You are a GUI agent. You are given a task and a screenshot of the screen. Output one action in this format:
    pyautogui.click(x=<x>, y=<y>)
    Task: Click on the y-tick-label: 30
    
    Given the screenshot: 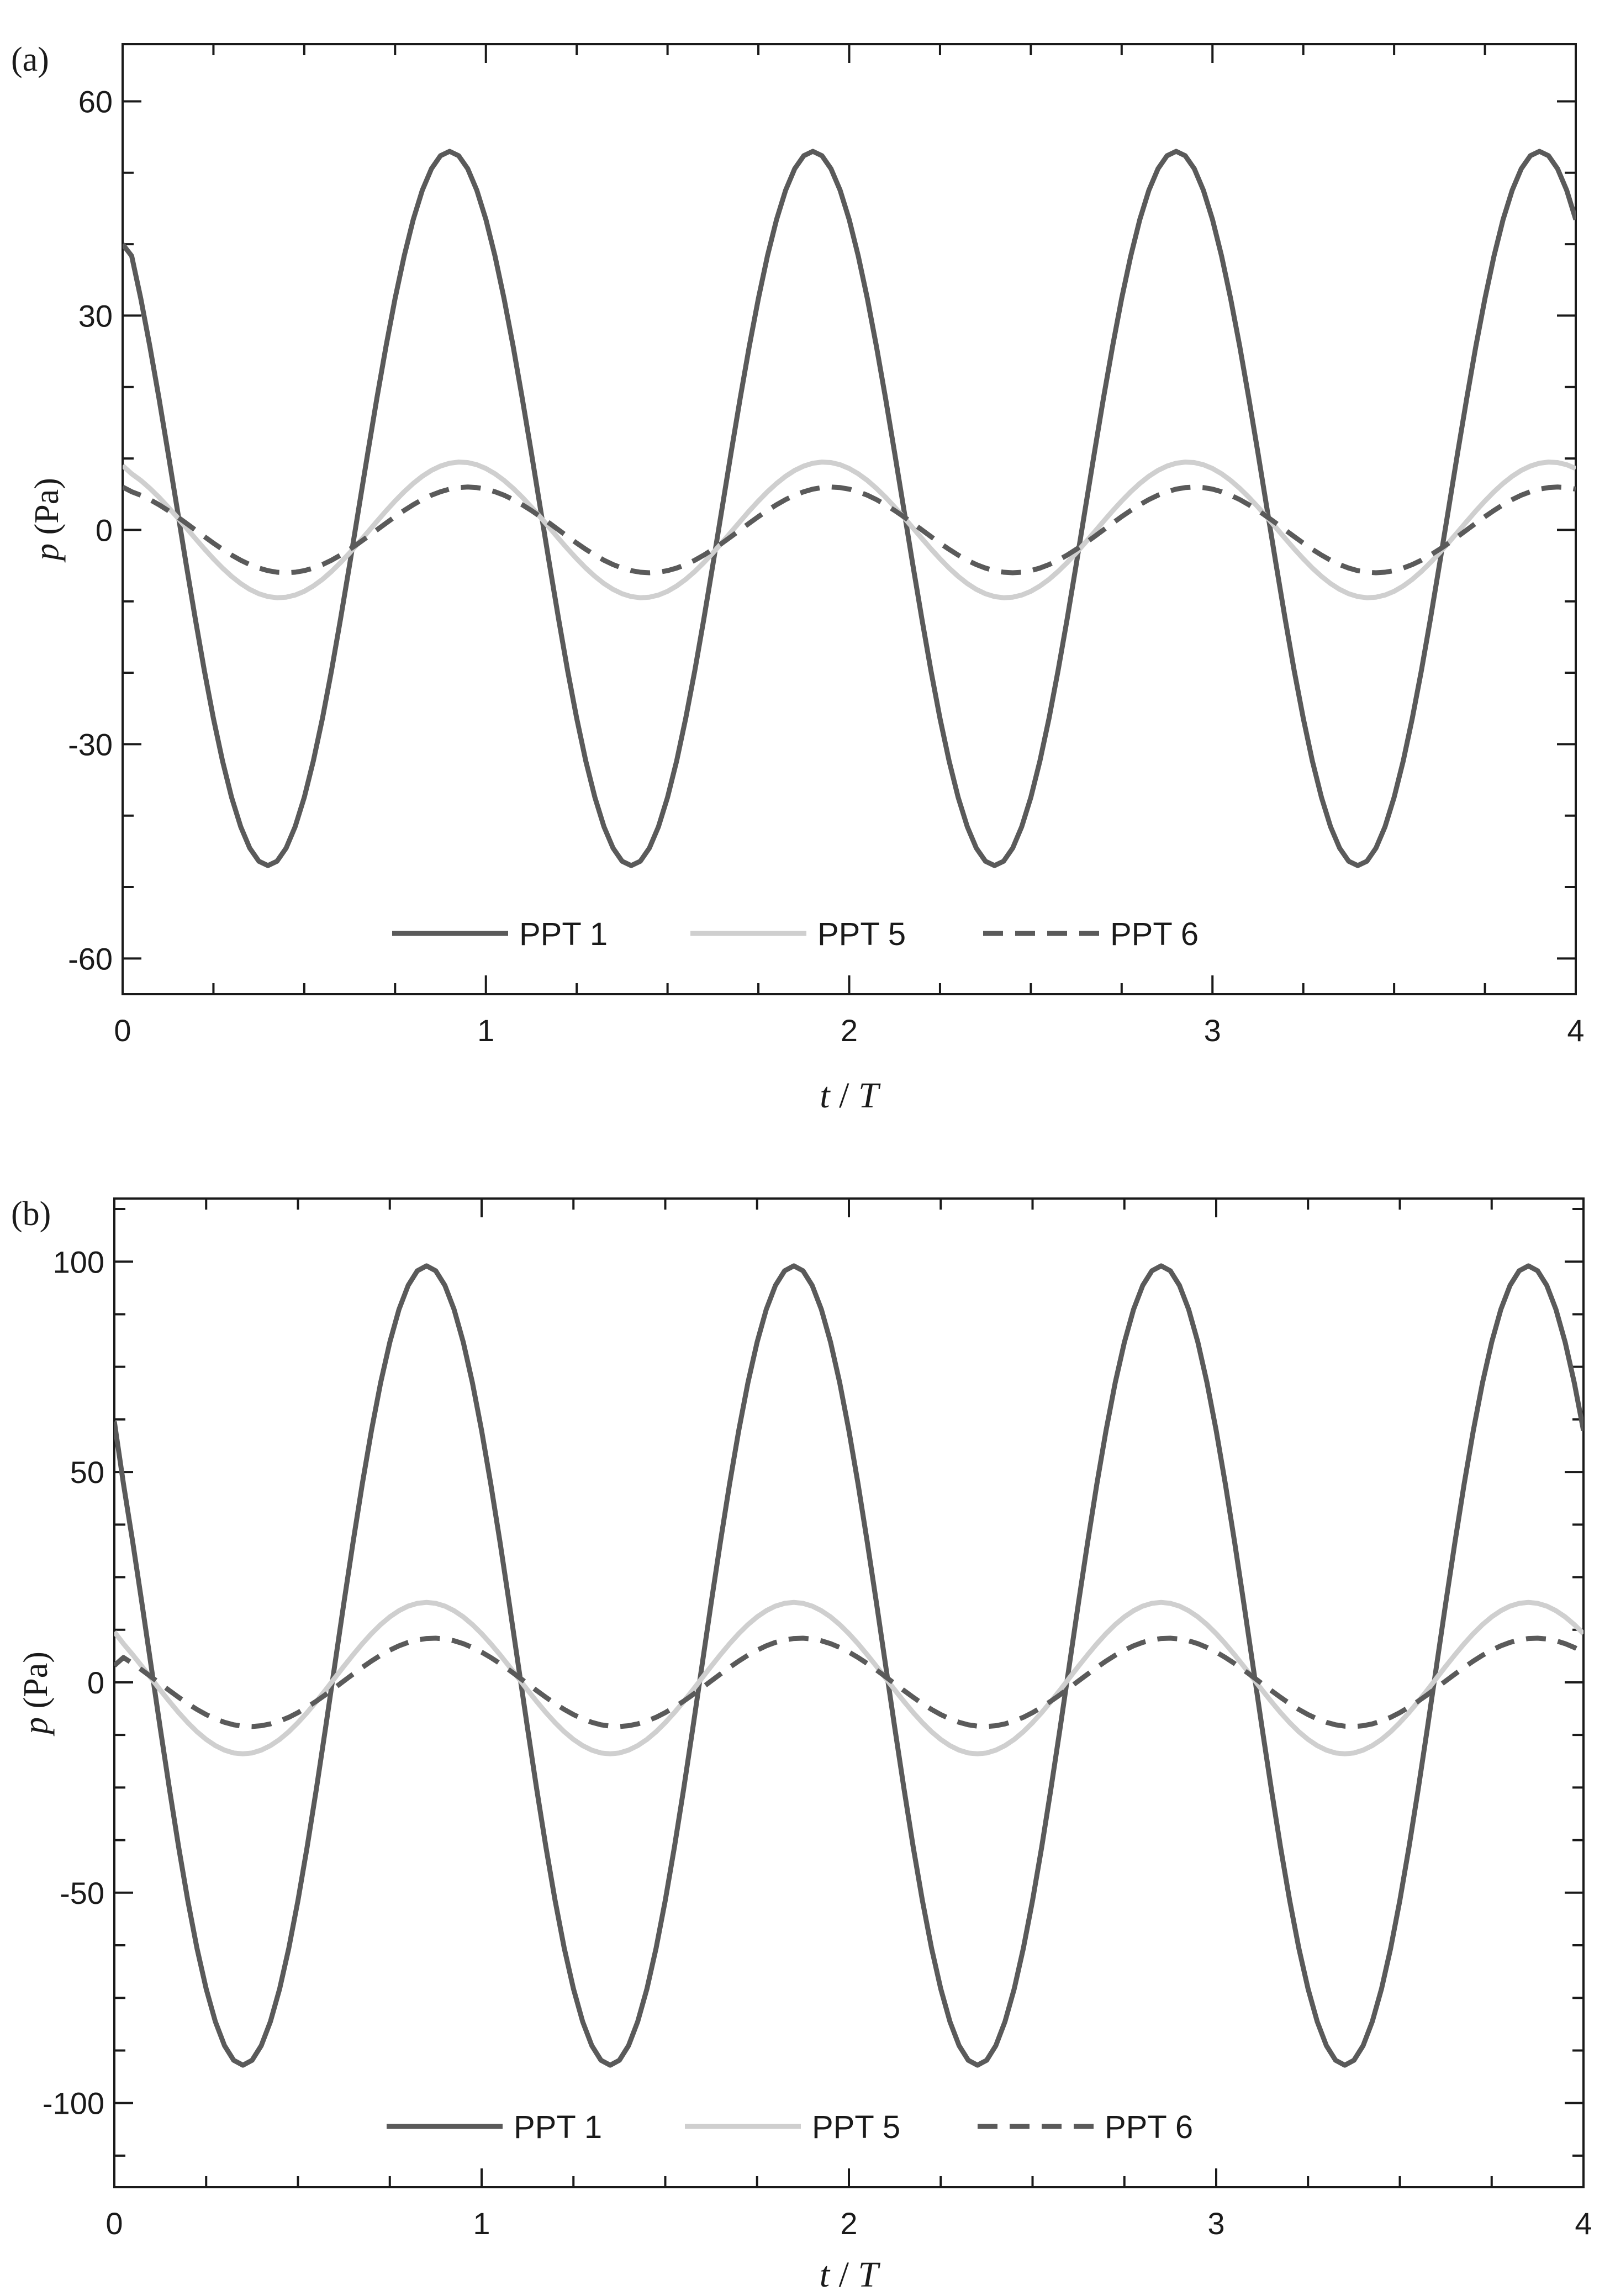 What is the action you would take?
    pyautogui.click(x=95, y=315)
    